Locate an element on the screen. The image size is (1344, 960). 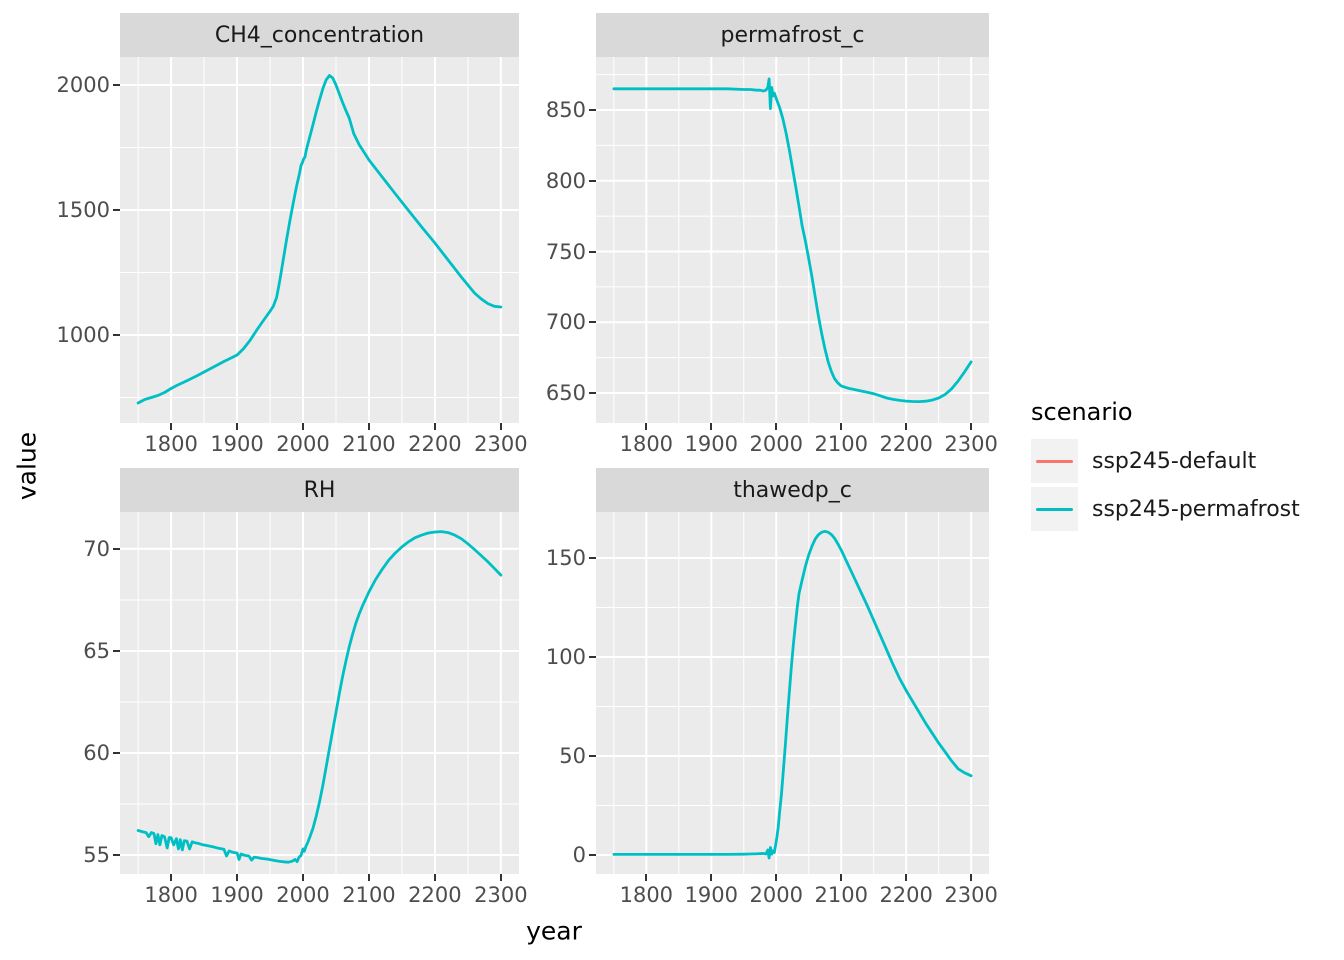
legend-key-line is located at coordinates (1054, 509).